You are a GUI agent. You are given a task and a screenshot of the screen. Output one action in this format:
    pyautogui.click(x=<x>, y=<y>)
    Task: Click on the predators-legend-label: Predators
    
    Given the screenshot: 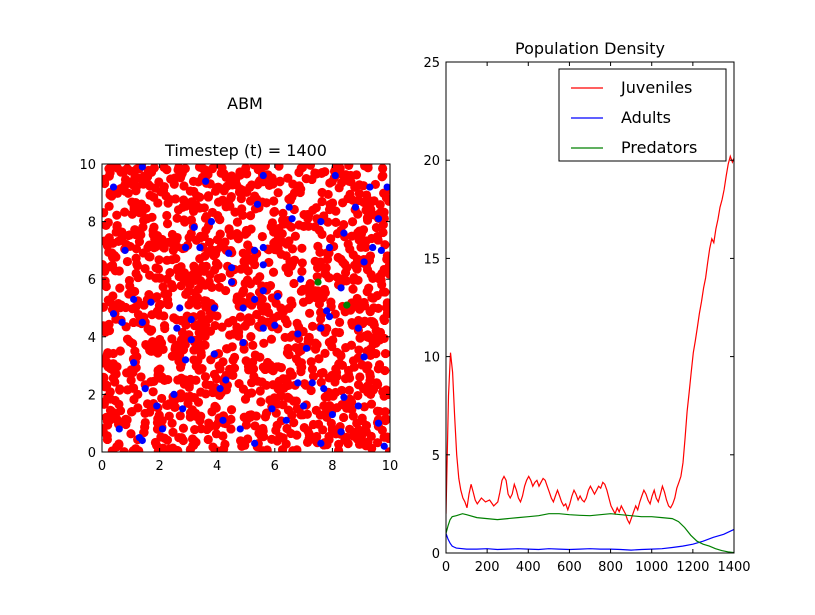 What is the action you would take?
    pyautogui.click(x=659, y=147)
    